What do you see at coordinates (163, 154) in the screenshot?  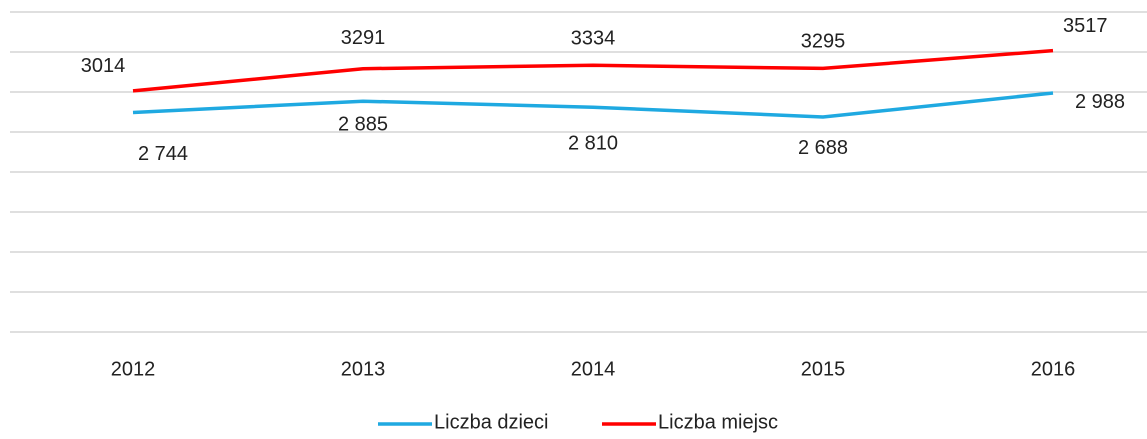 I see `data-label: 2 744` at bounding box center [163, 154].